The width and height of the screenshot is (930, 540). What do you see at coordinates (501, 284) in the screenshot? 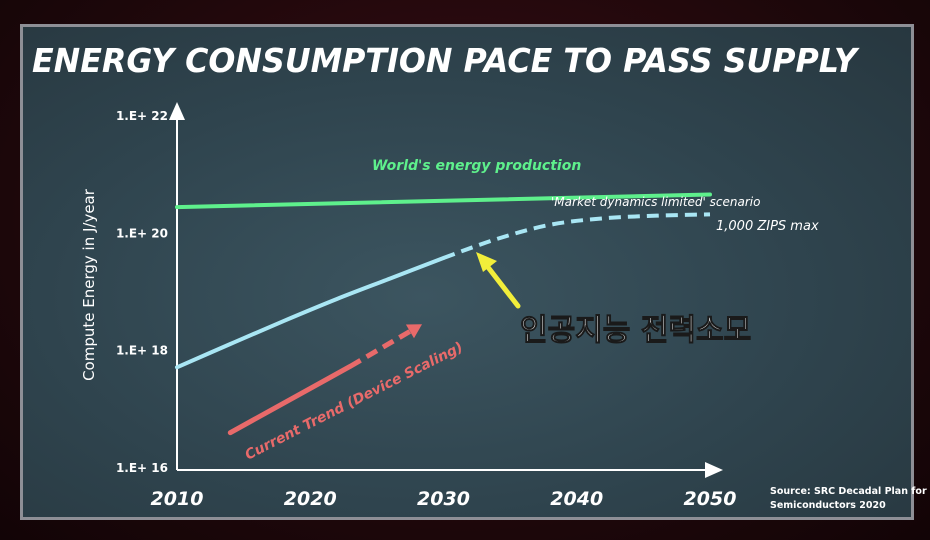
I see `highlight-arrow` at bounding box center [501, 284].